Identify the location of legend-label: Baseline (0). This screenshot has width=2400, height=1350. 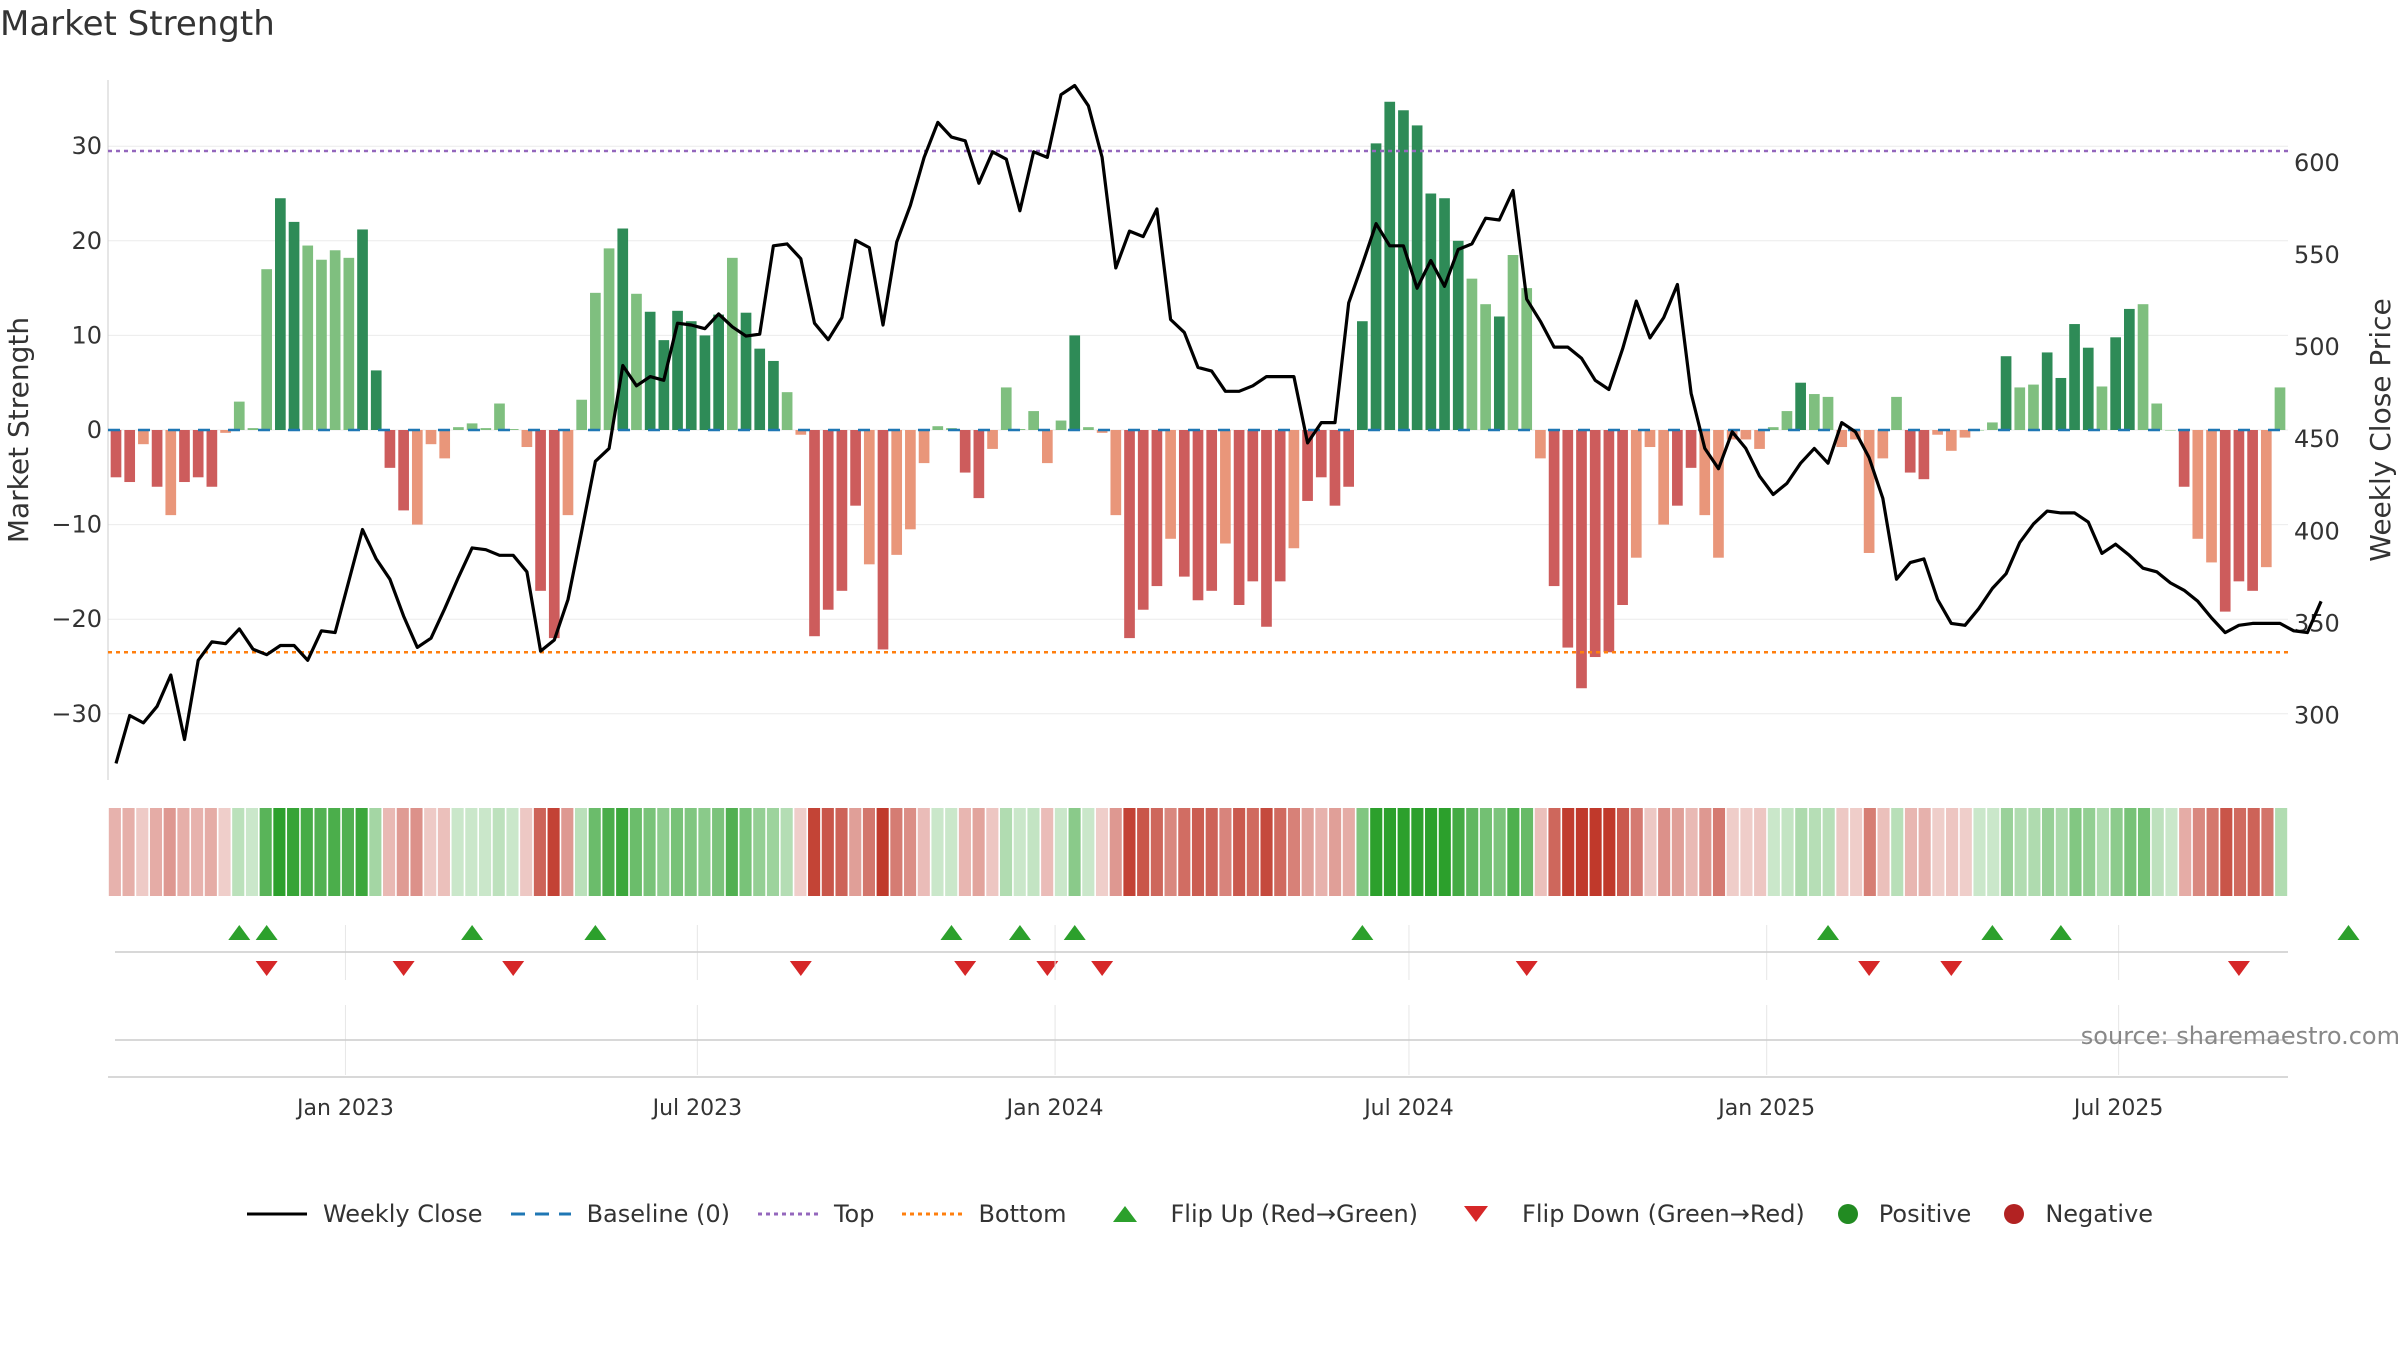
(658, 1214).